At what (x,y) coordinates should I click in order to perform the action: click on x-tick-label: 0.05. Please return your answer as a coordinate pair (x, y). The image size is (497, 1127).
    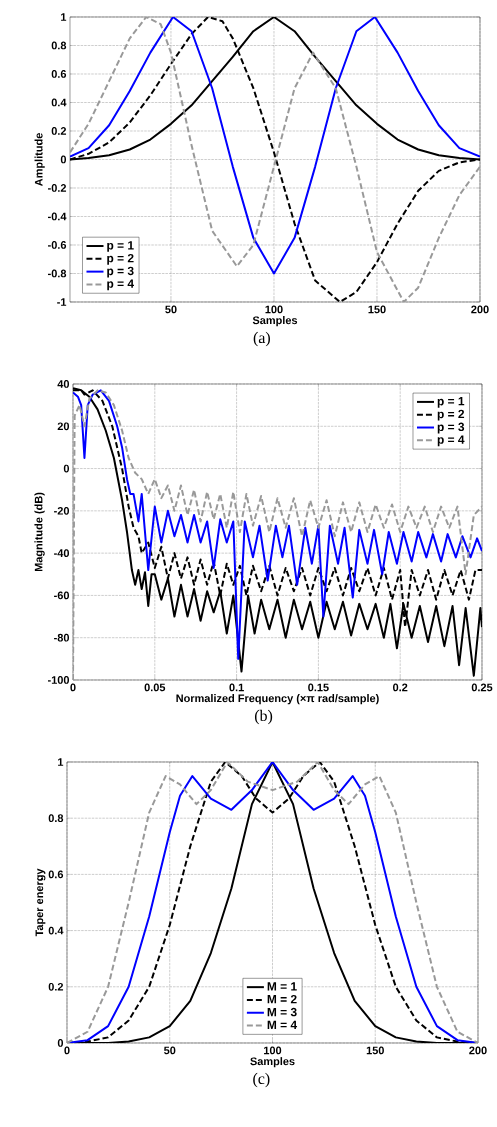
    Looking at the image, I should click on (155, 687).